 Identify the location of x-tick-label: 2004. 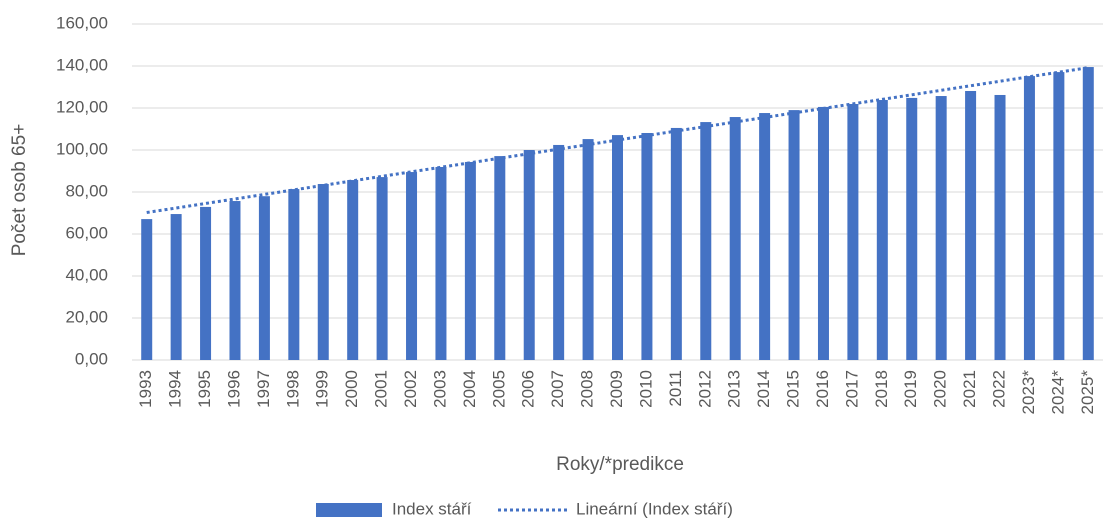
(469, 389).